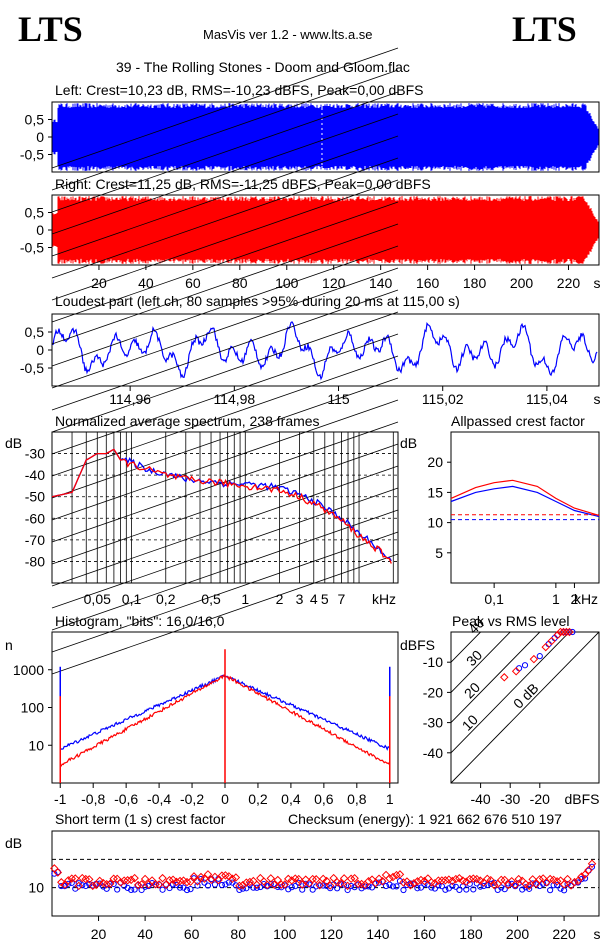 This screenshot has height=946, width=606. Describe the element at coordinates (13, 443) in the screenshot. I see `spectrum-ylabel: dB` at that location.